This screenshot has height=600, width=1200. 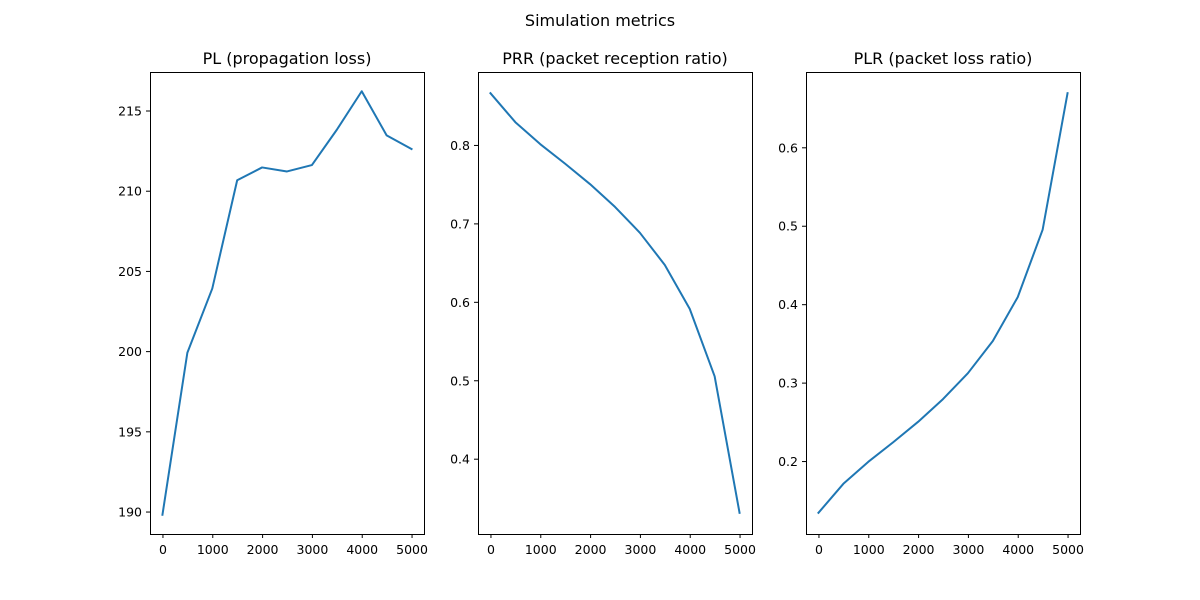 What do you see at coordinates (788, 461) in the screenshot?
I see `y-tick-label: 0.2` at bounding box center [788, 461].